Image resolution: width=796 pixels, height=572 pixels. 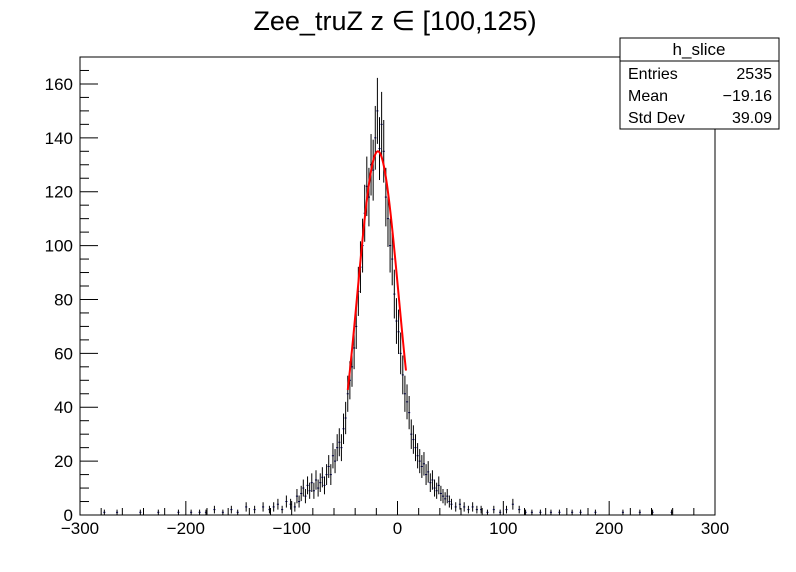 What do you see at coordinates (394, 21) in the screenshot?
I see `chart-title: Zee_truZ z ∈ [100,125)` at bounding box center [394, 21].